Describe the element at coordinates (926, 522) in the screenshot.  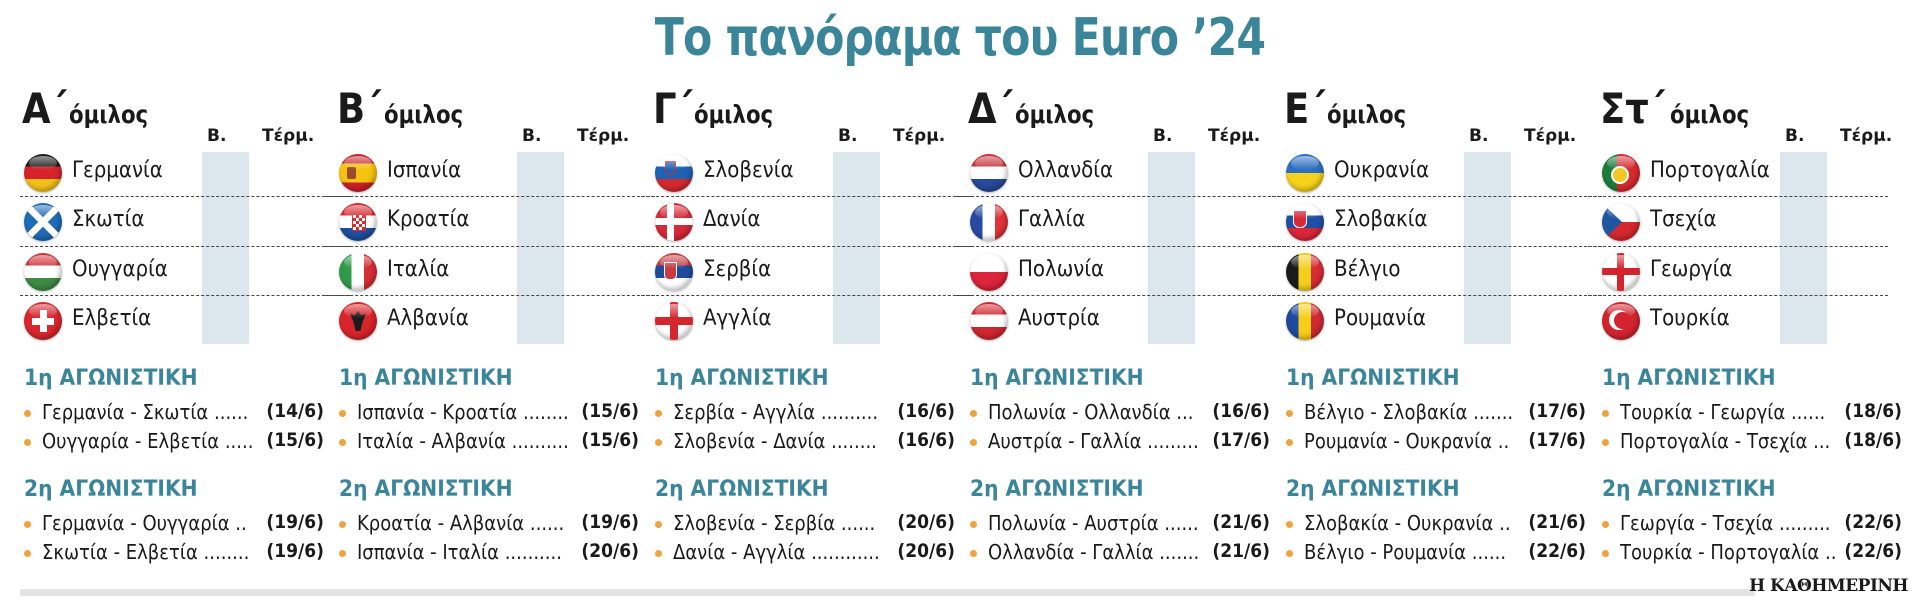
I see `match-date: (20/6)` at that location.